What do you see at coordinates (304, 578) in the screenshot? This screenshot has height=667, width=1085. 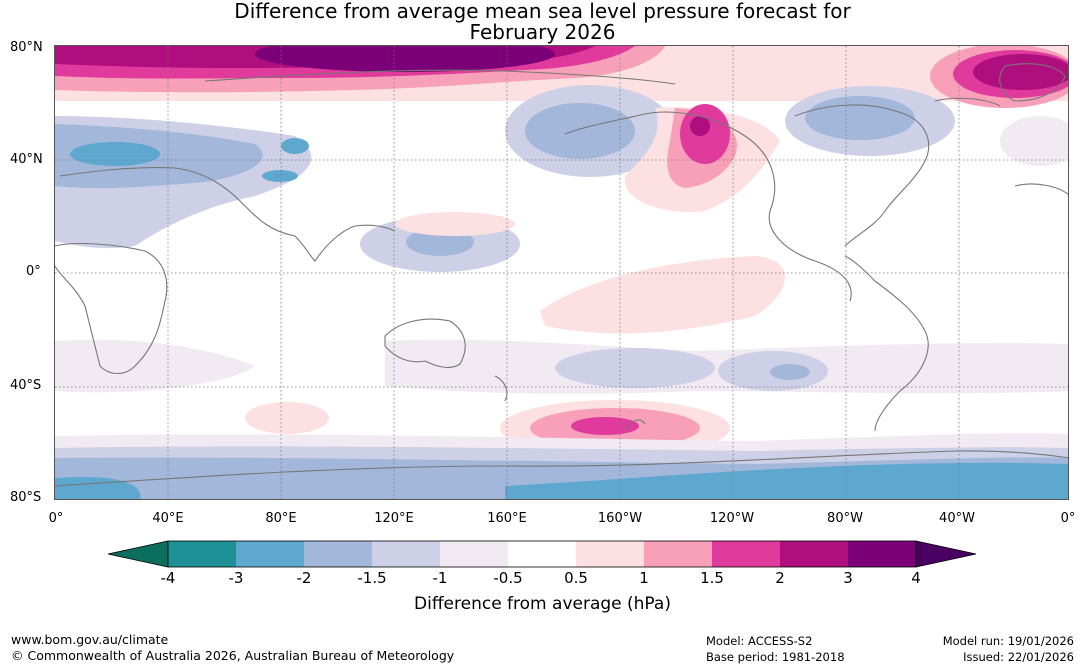 I see `colorbar-tick-label: -2` at bounding box center [304, 578].